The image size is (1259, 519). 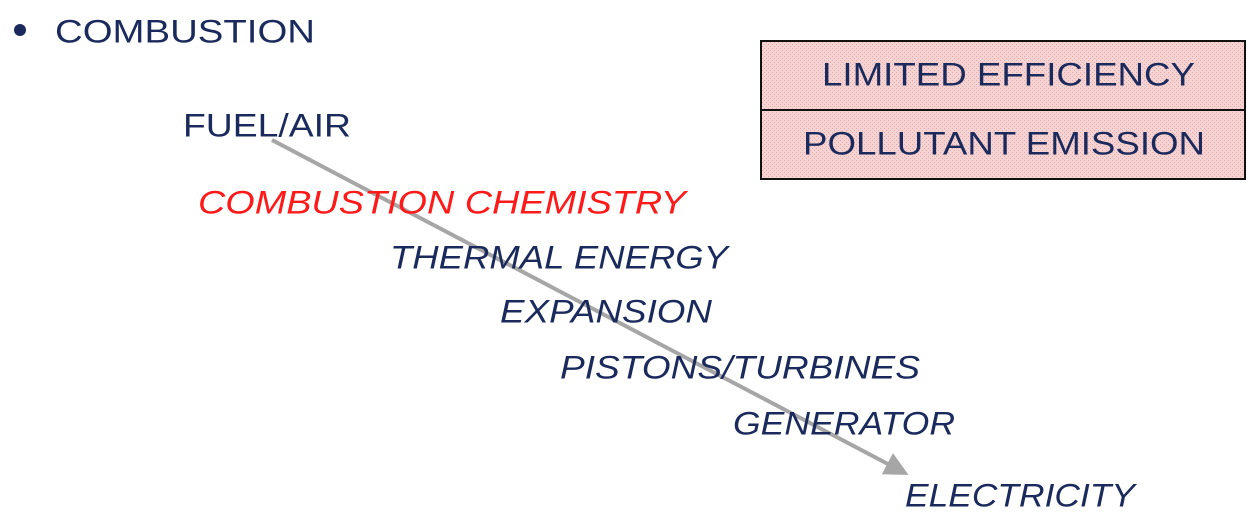 I want to click on step-label: ELECTRICITY, so click(x=1021, y=495).